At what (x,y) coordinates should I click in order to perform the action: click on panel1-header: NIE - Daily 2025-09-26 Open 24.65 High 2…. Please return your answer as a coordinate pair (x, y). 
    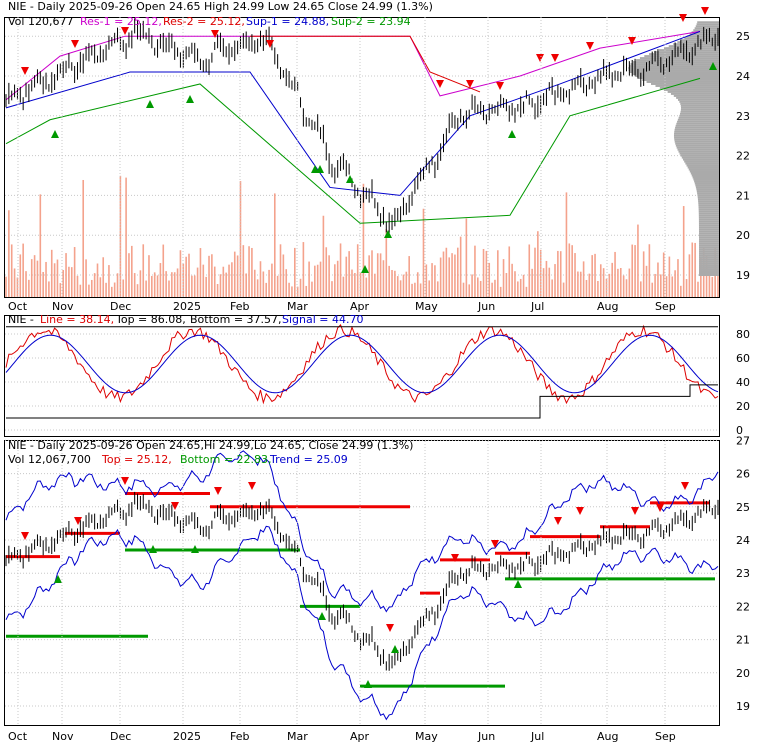
    Looking at the image, I should click on (220, 6).